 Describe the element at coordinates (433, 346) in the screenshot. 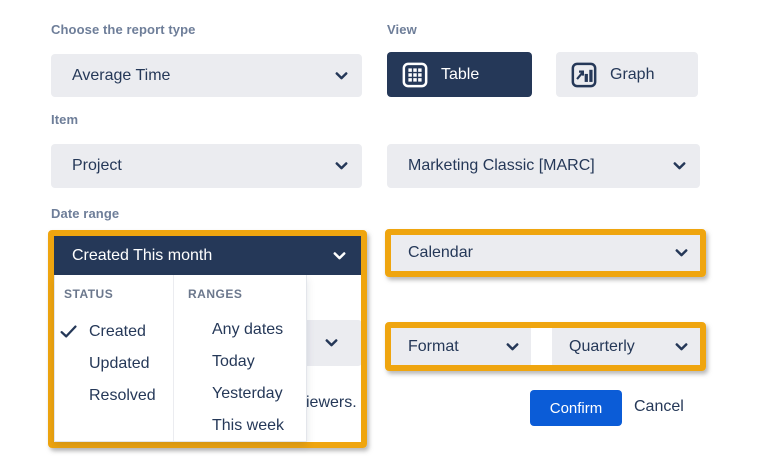

I see `format-value: Format` at that location.